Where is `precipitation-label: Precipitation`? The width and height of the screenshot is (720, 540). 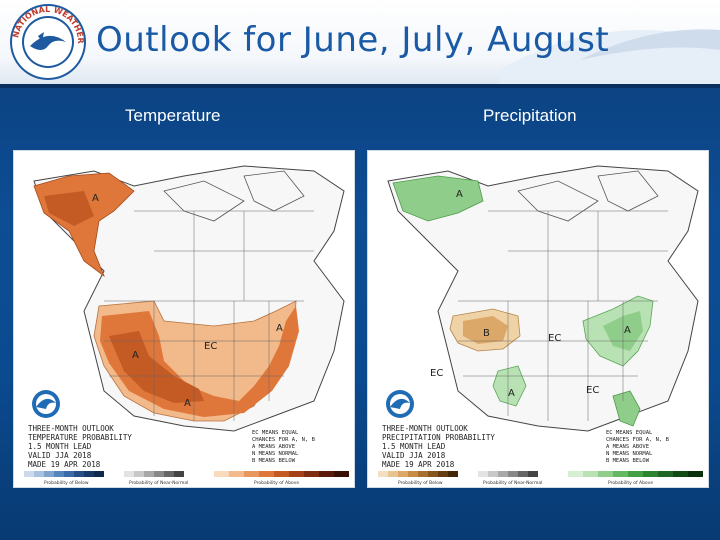 precipitation-label: Precipitation is located at coordinates (530, 115).